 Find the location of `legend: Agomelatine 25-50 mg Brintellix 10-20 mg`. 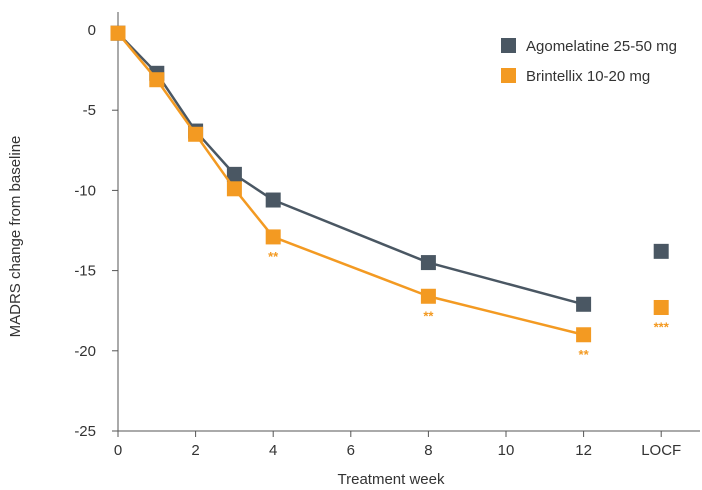

legend: Agomelatine 25-50 mg Brintellix 10-20 mg is located at coordinates (589, 61).